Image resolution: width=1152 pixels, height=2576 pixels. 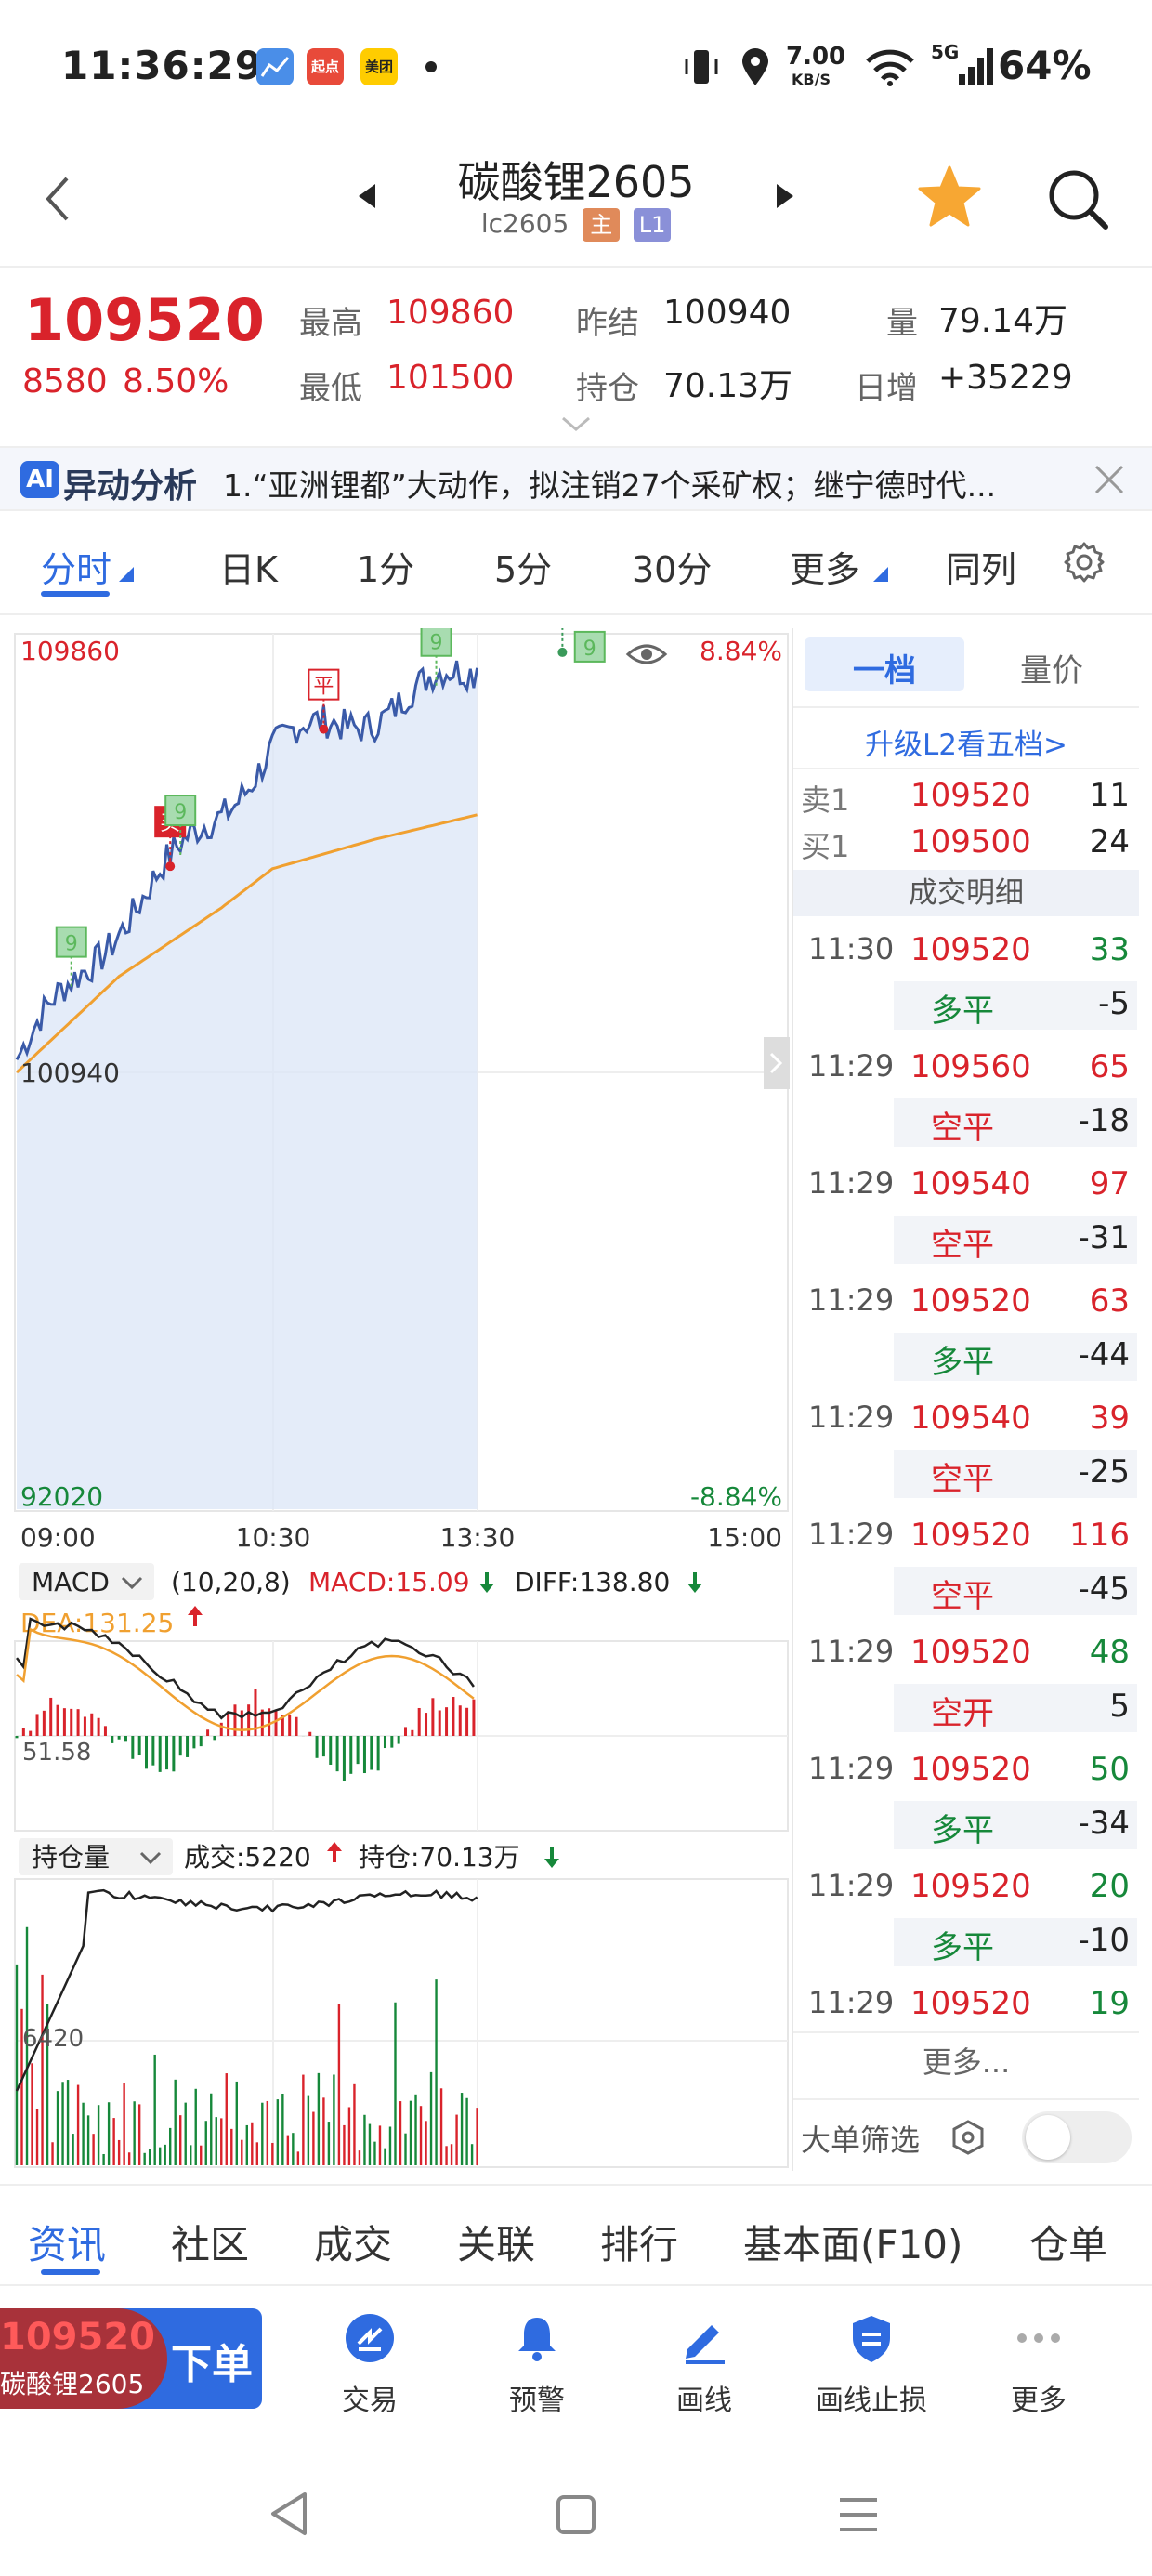 I want to click on panel-toggle-chevron-icon, so click(x=776, y=1063).